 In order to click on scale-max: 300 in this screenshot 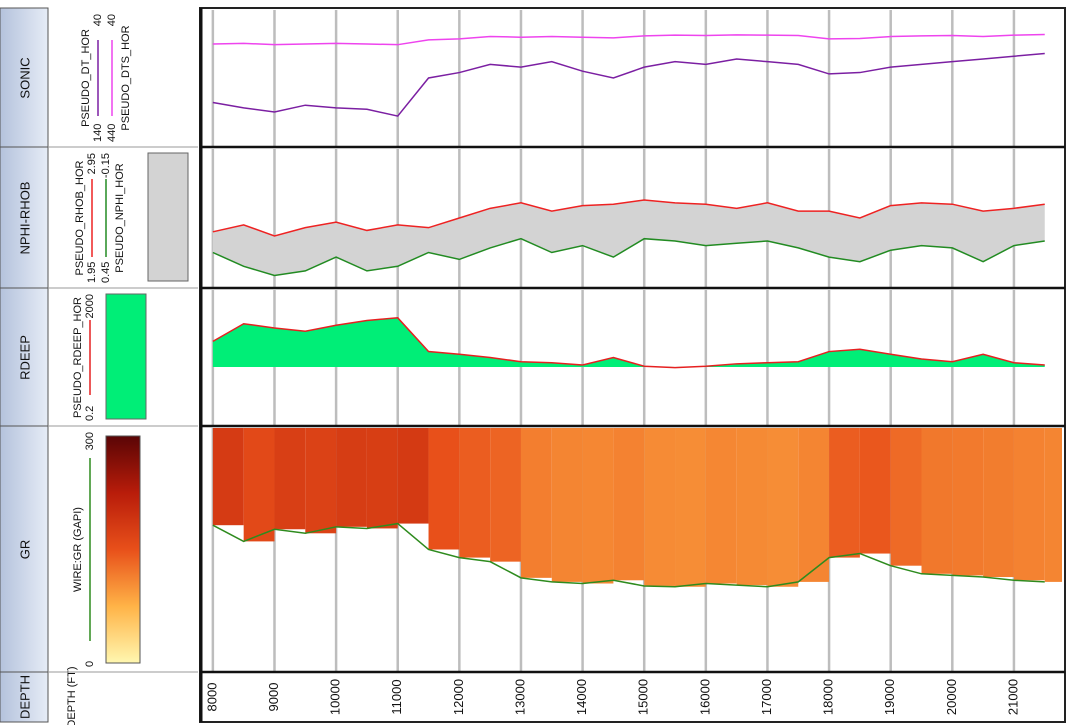, I will do `click(90, 441)`.